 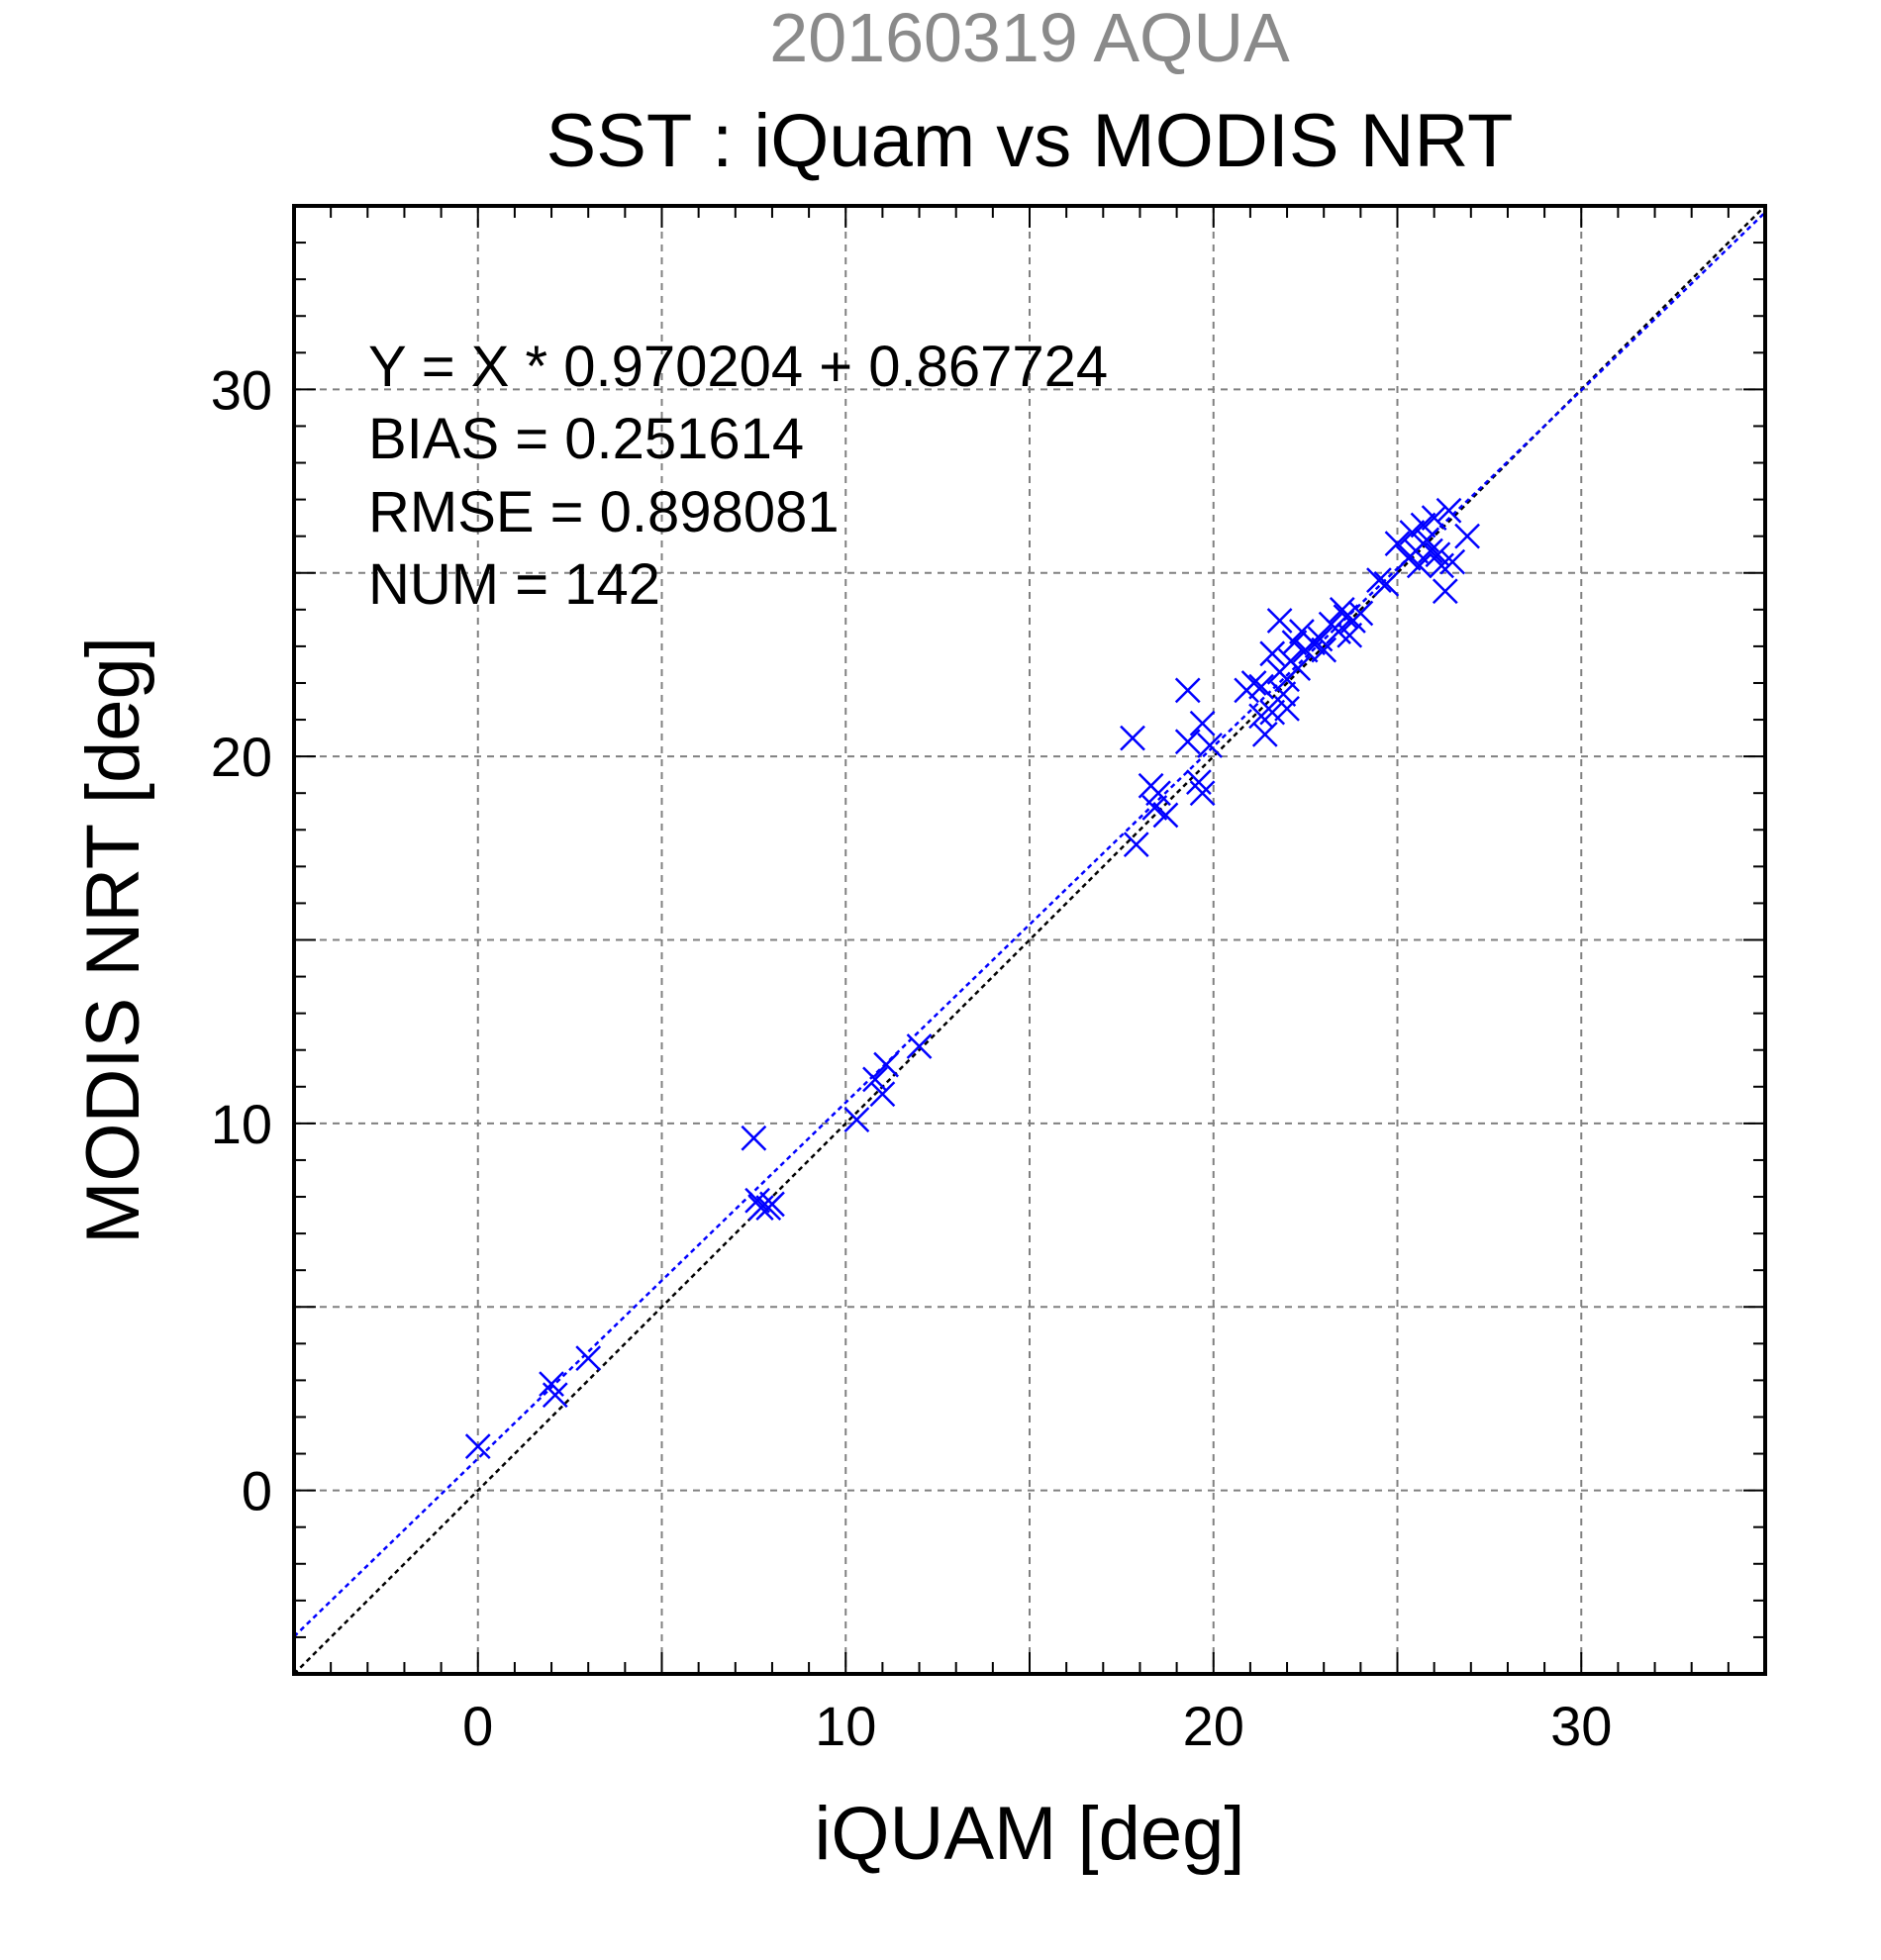 I want to click on y-tick-label: 20, so click(x=242, y=757).